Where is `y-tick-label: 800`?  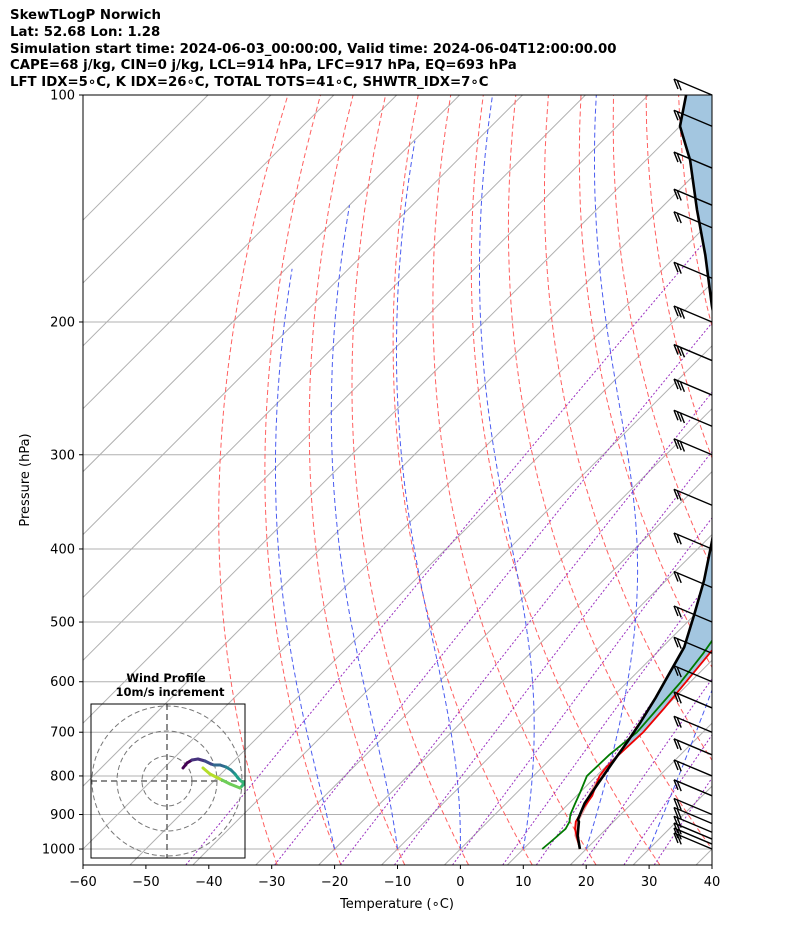
y-tick-label: 800 is located at coordinates (62, 776).